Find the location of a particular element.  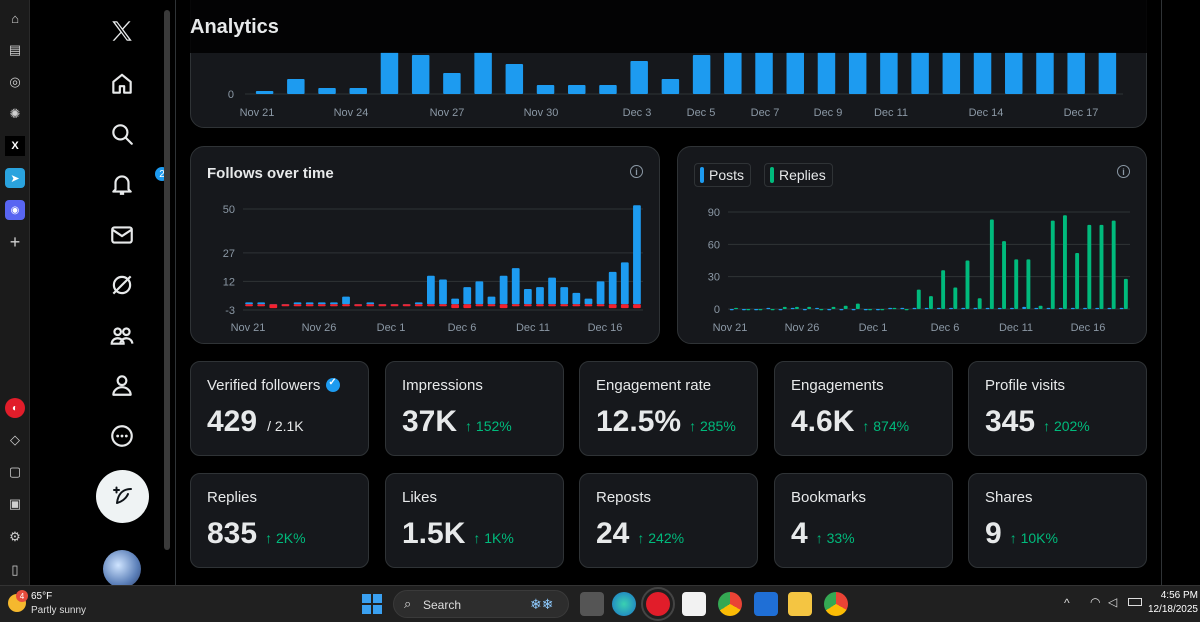

outlook-icon is located at coordinates (766, 604).